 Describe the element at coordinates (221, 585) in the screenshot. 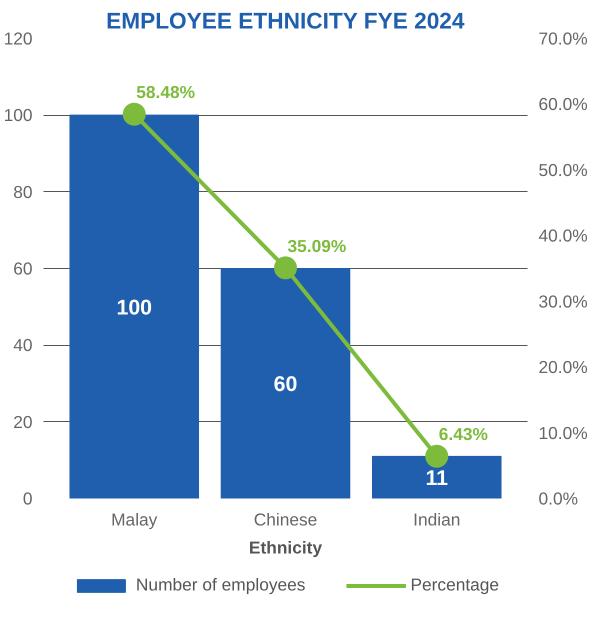

I see `legend-label: Number of employees` at that location.